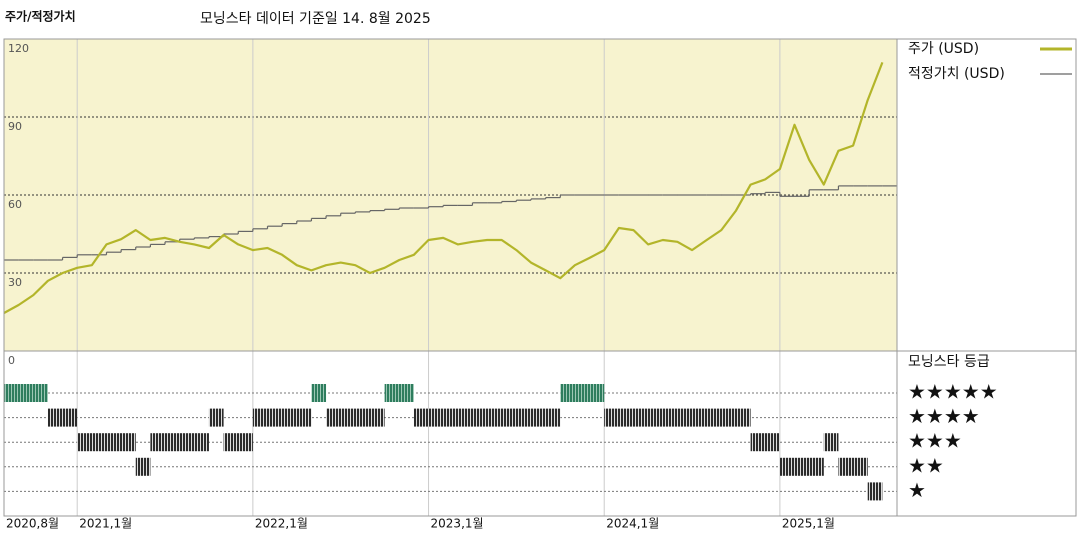 This screenshot has height=540, width=1080. I want to click on x-tick-label: 2025,1월, so click(808, 524).